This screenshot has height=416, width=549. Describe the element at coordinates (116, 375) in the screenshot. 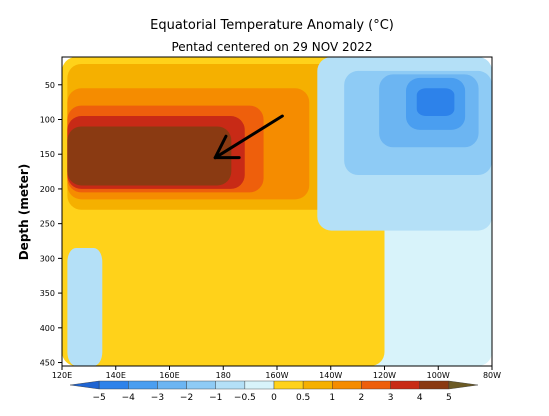

I see `x-tick-label: 140E` at that location.